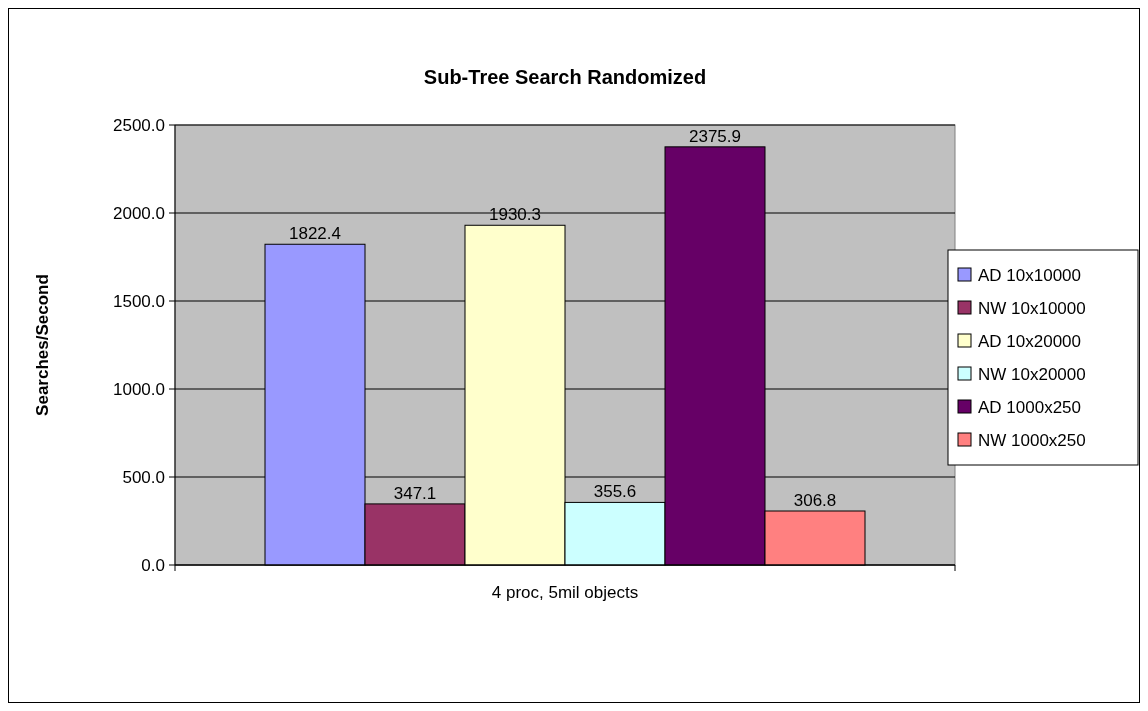  I want to click on data-label: 355.6, so click(615, 492).